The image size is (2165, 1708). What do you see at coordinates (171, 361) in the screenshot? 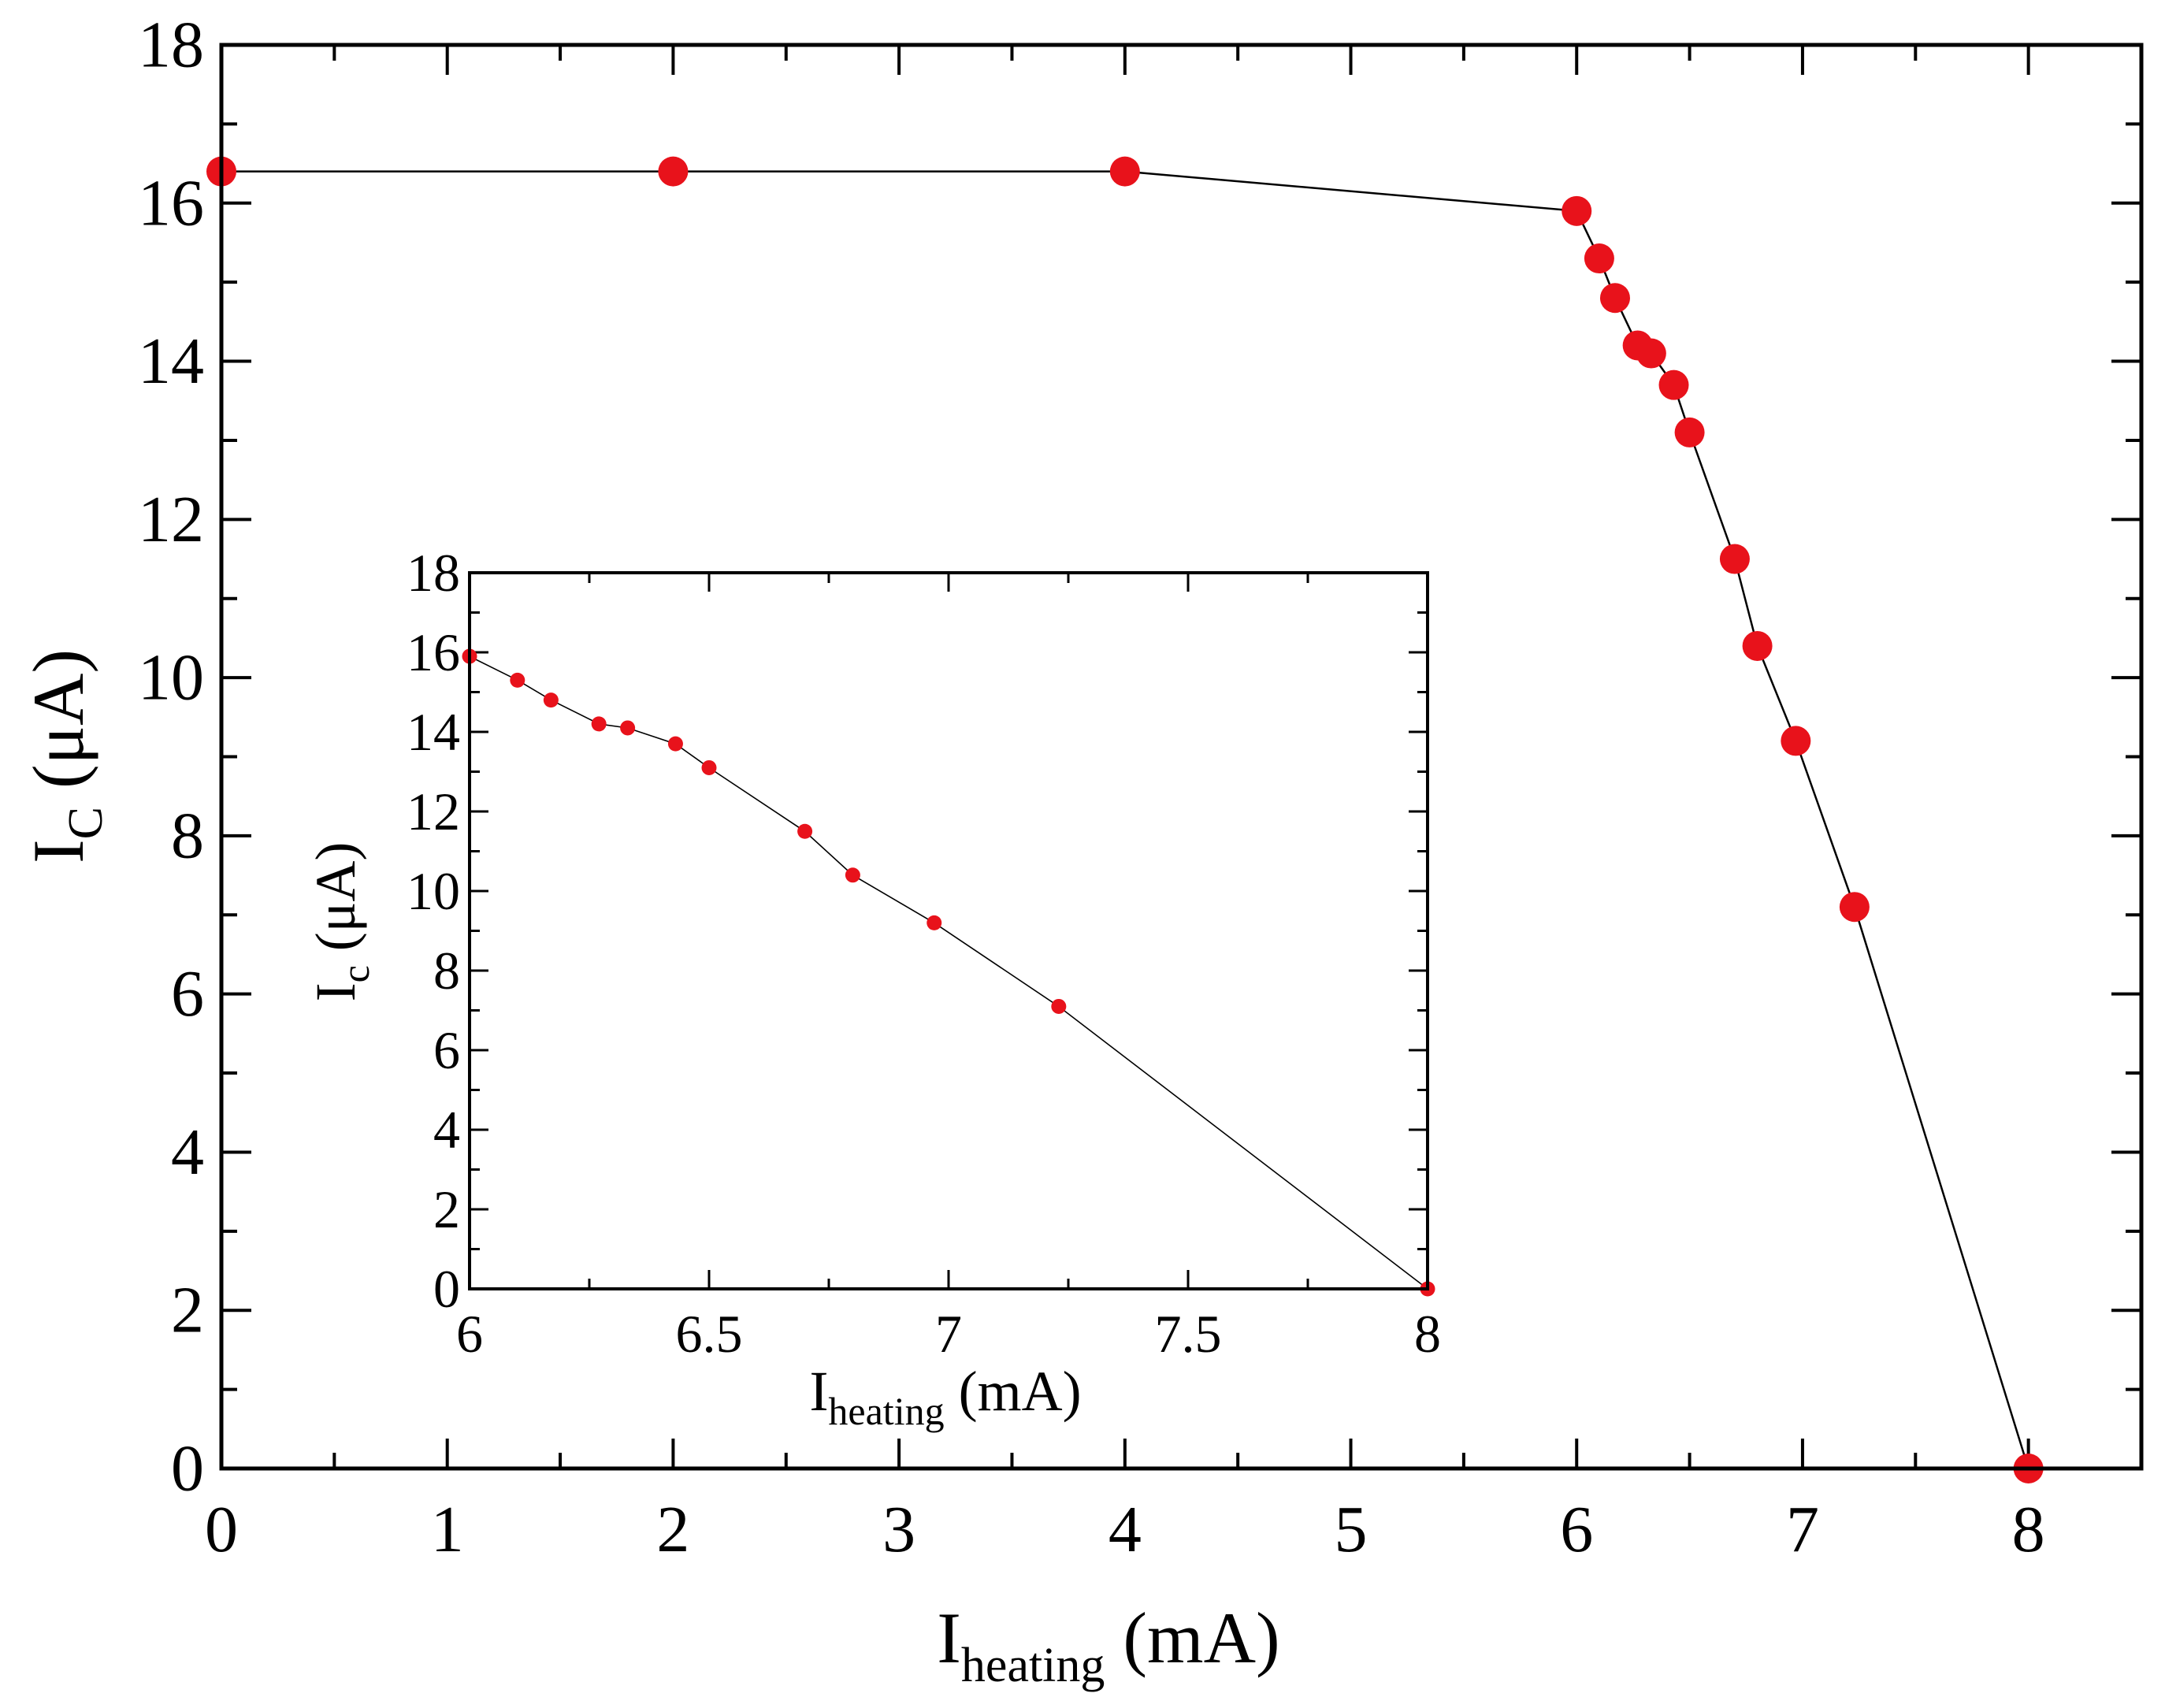
I see `main-plot-y-tick-label: 14` at bounding box center [171, 361].